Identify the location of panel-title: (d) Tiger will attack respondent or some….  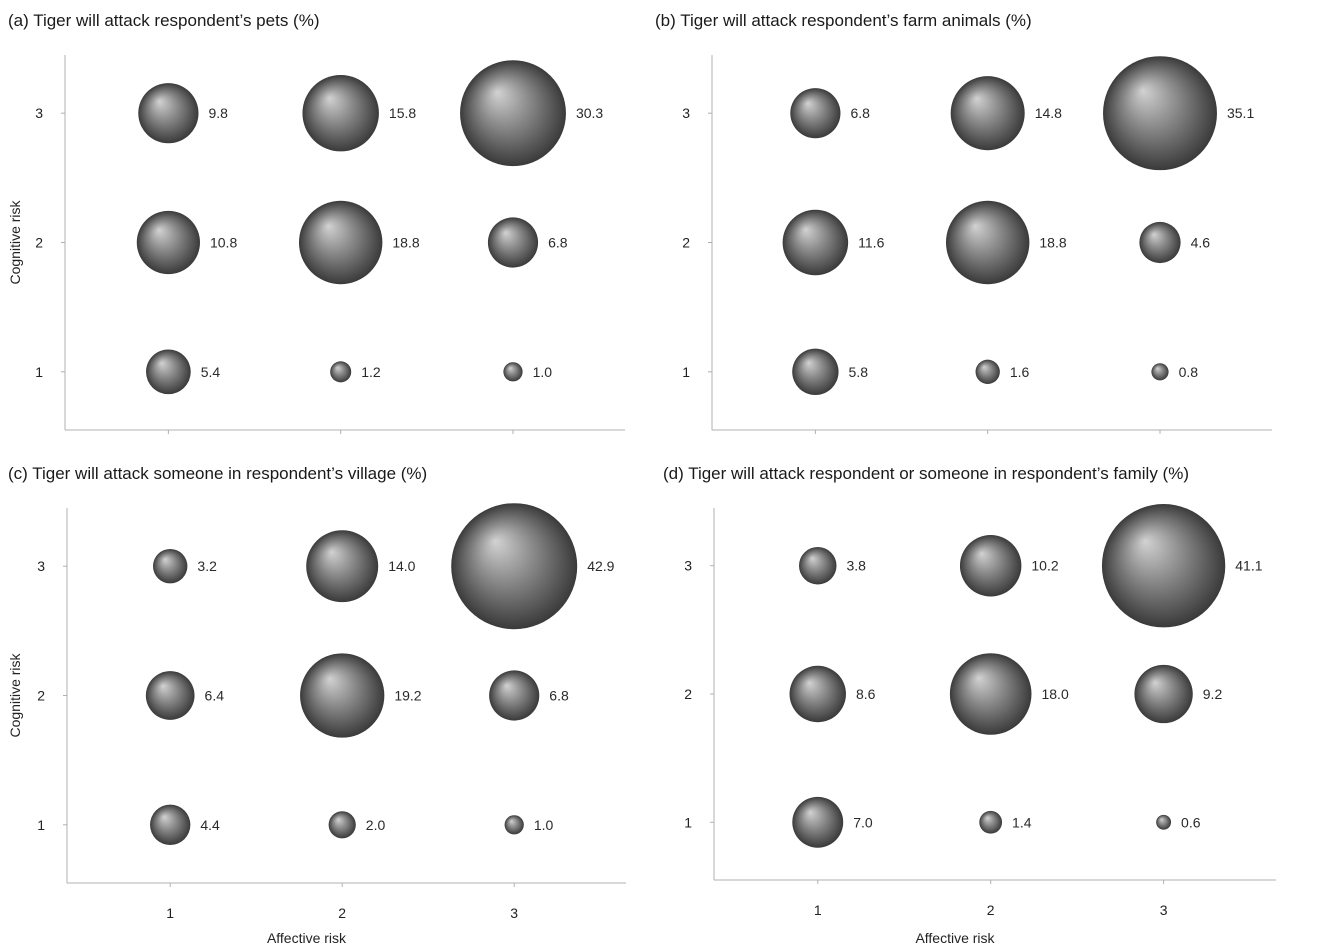
(926, 473).